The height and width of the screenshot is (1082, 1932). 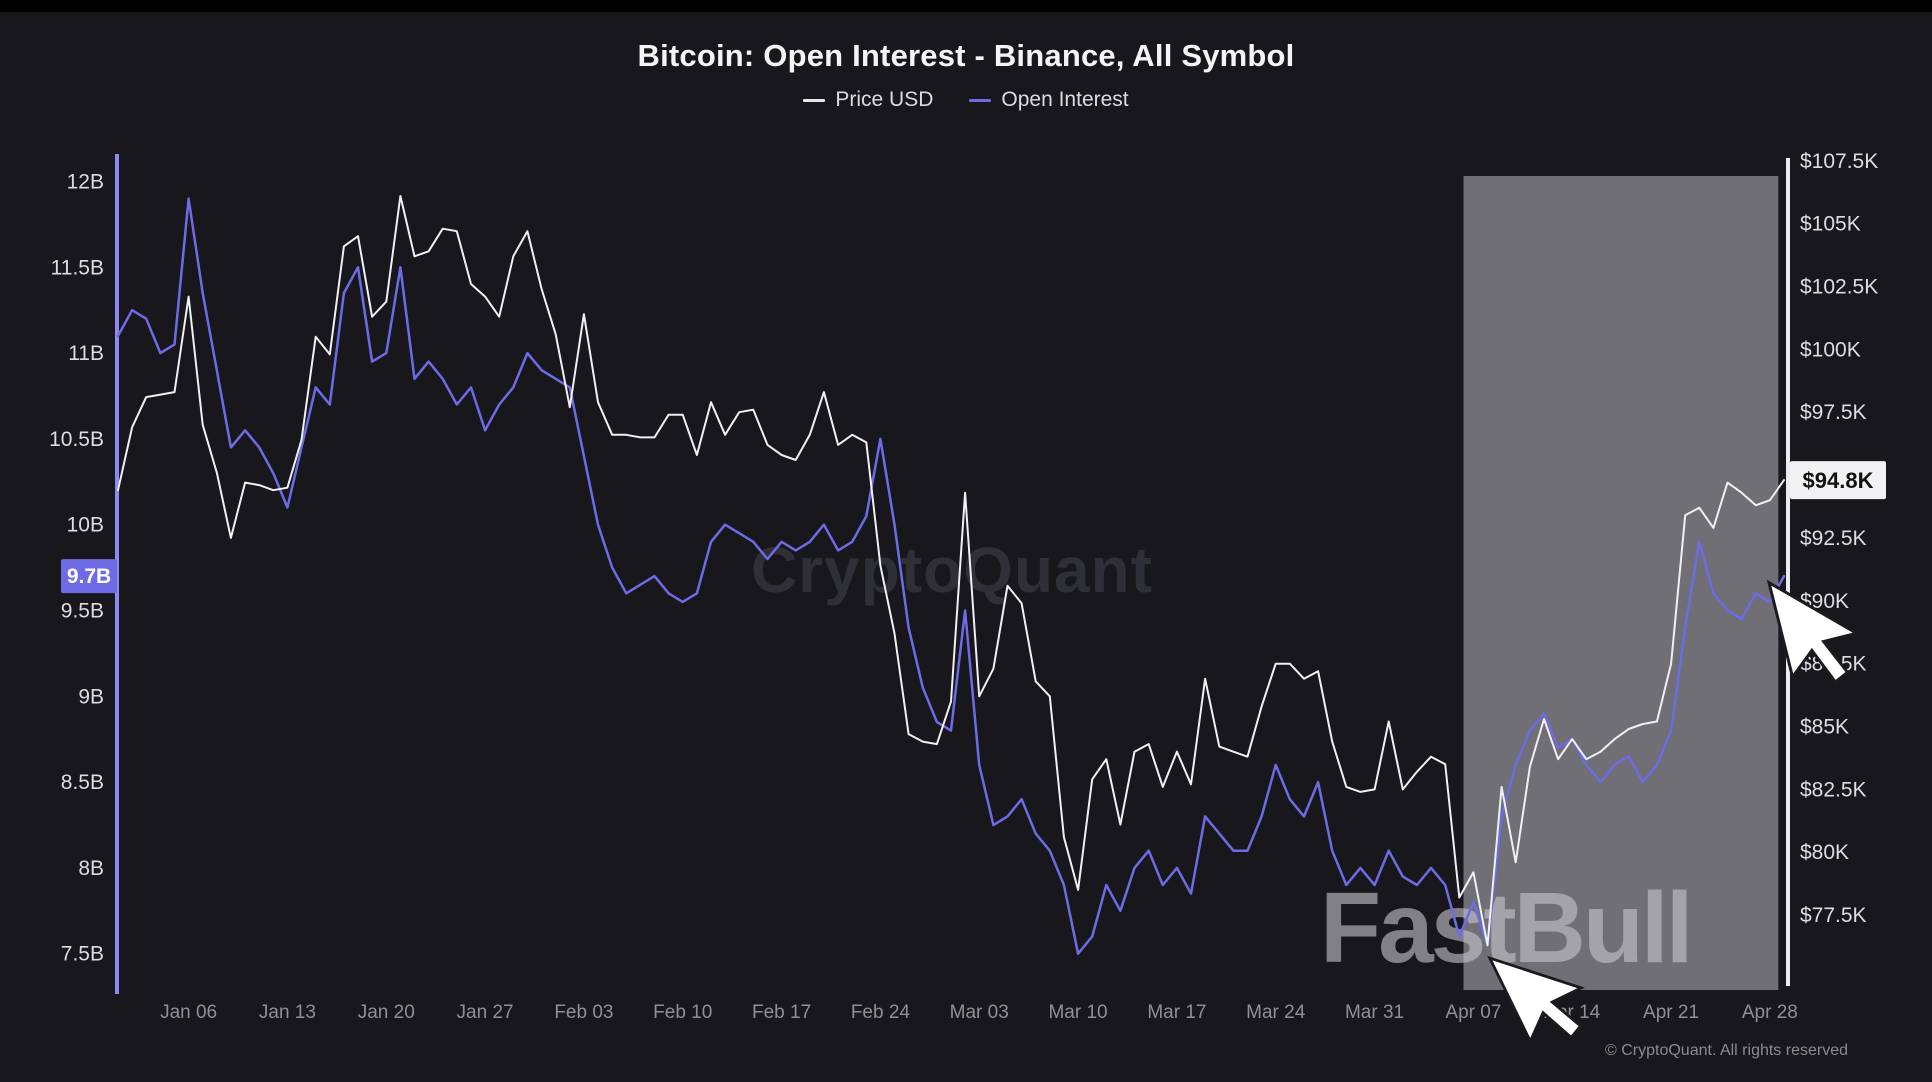 I want to click on cryptoquant-watermark: CryptoQuant, so click(x=952, y=570).